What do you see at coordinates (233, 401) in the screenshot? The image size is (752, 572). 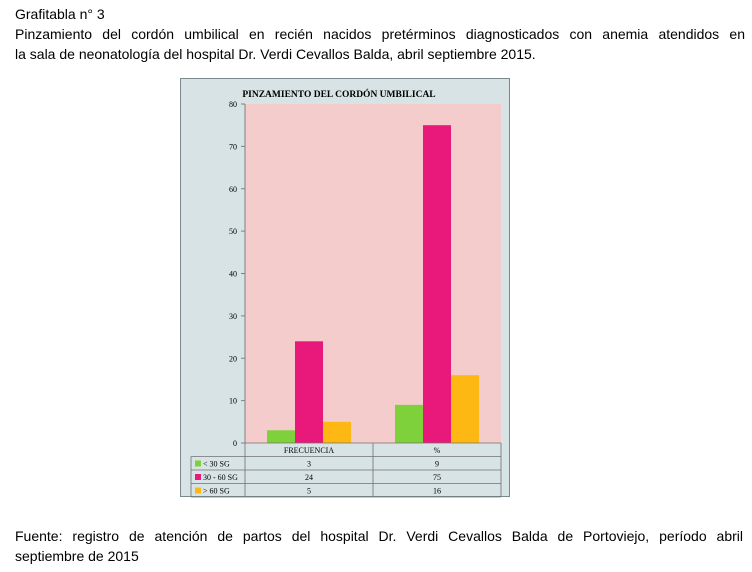 I see `y-tick-label: 10` at bounding box center [233, 401].